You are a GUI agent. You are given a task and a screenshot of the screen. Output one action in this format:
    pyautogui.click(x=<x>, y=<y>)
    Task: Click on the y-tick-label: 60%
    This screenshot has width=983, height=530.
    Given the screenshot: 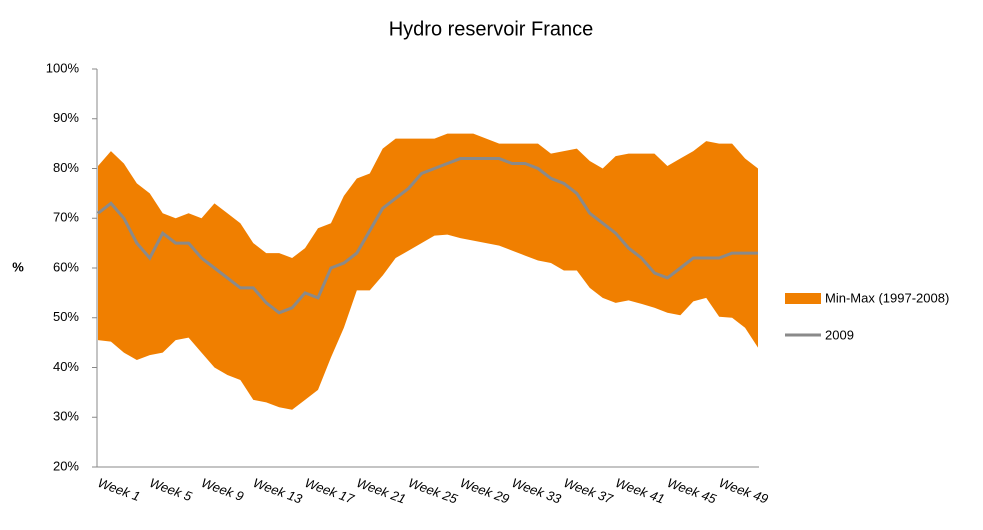 What is the action you would take?
    pyautogui.click(x=66, y=266)
    